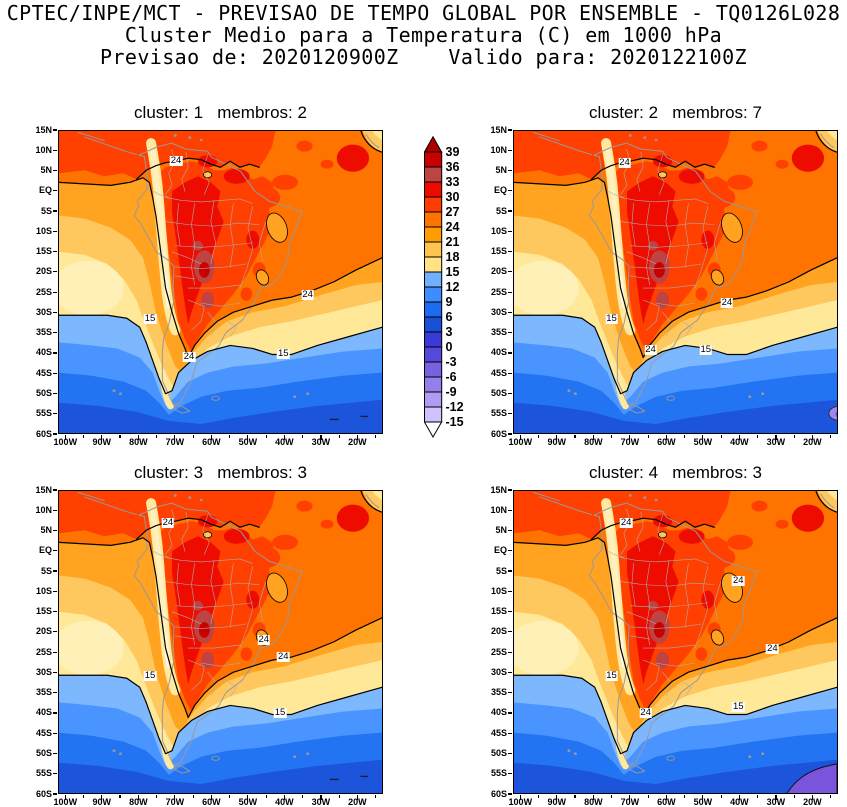 The height and width of the screenshot is (807, 847). Describe the element at coordinates (653, 168) in the screenshot. I see `contour-24-north` at that location.